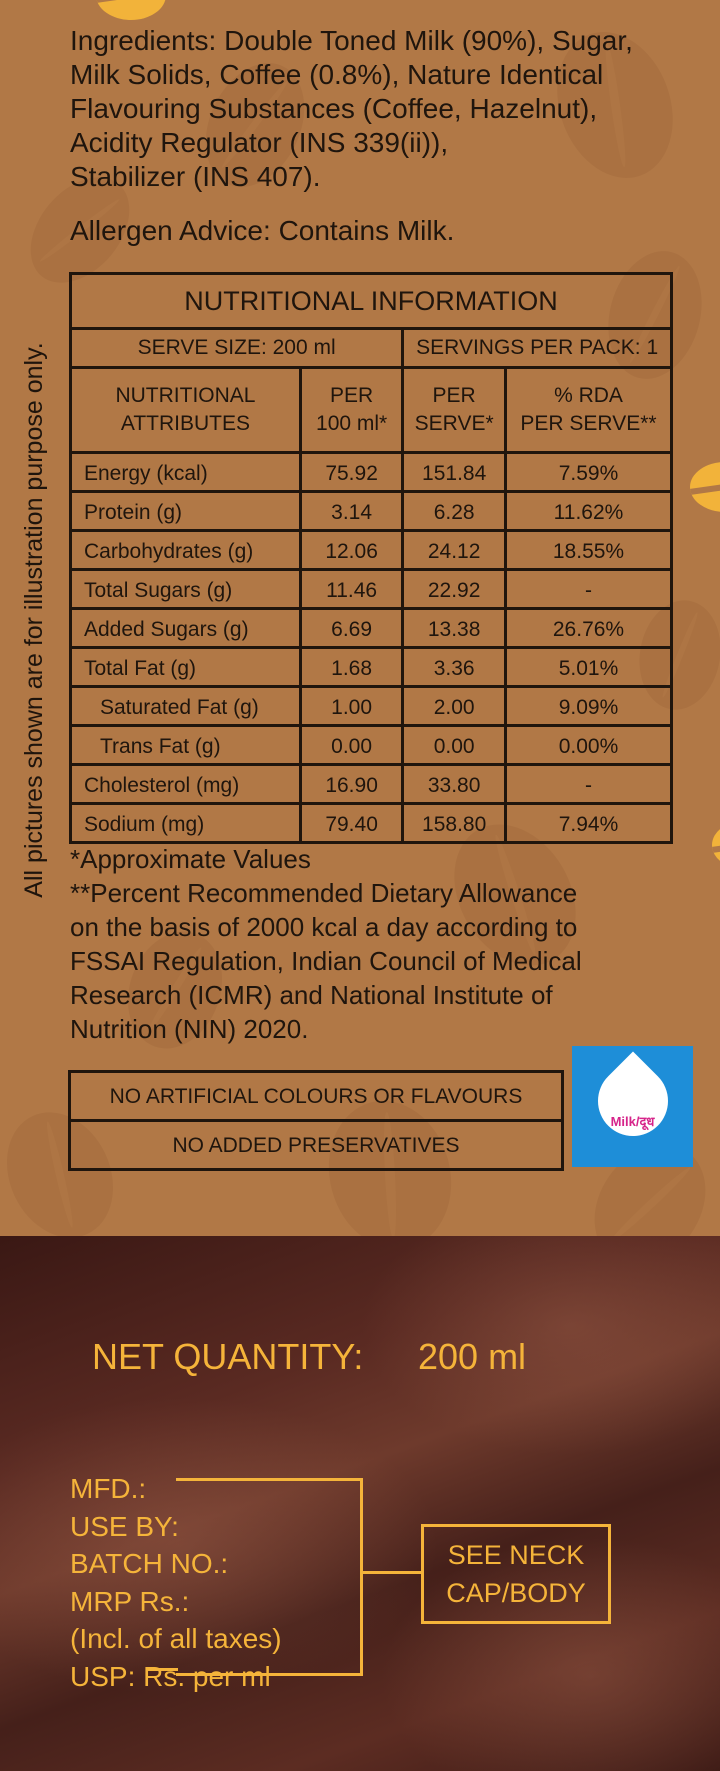 This screenshot has width=720, height=1771. What do you see at coordinates (516, 1555) in the screenshot?
I see `see-box-line: SEE NECK` at bounding box center [516, 1555].